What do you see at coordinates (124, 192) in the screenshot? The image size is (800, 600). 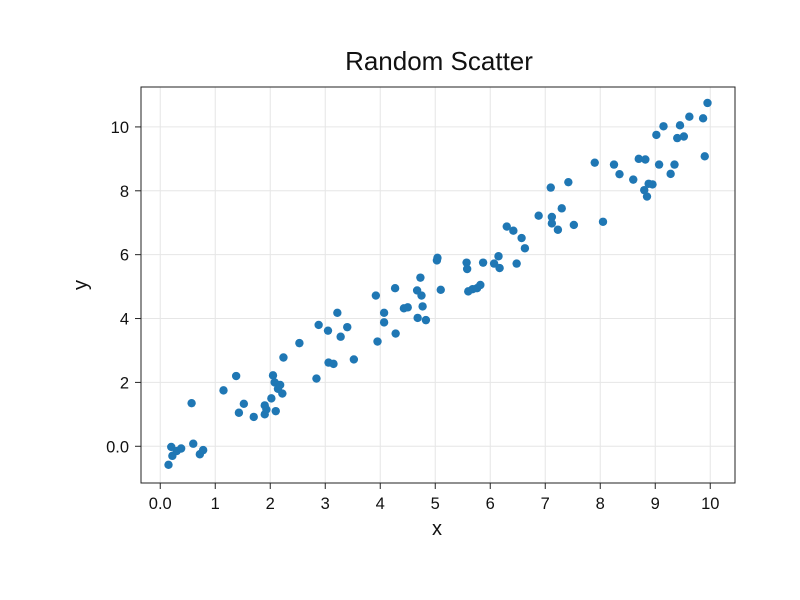 I see `y-tick-label: 8` at bounding box center [124, 192].